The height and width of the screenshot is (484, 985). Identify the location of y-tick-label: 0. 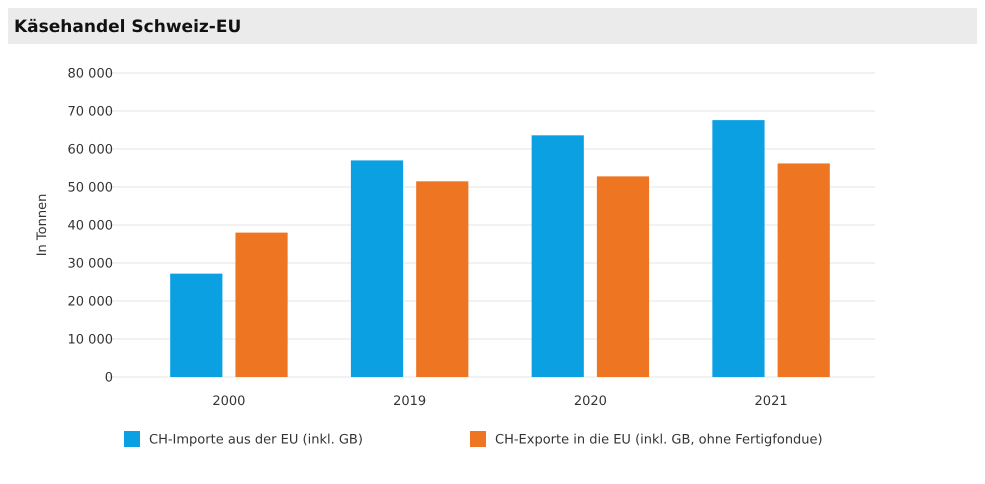
(108, 378).